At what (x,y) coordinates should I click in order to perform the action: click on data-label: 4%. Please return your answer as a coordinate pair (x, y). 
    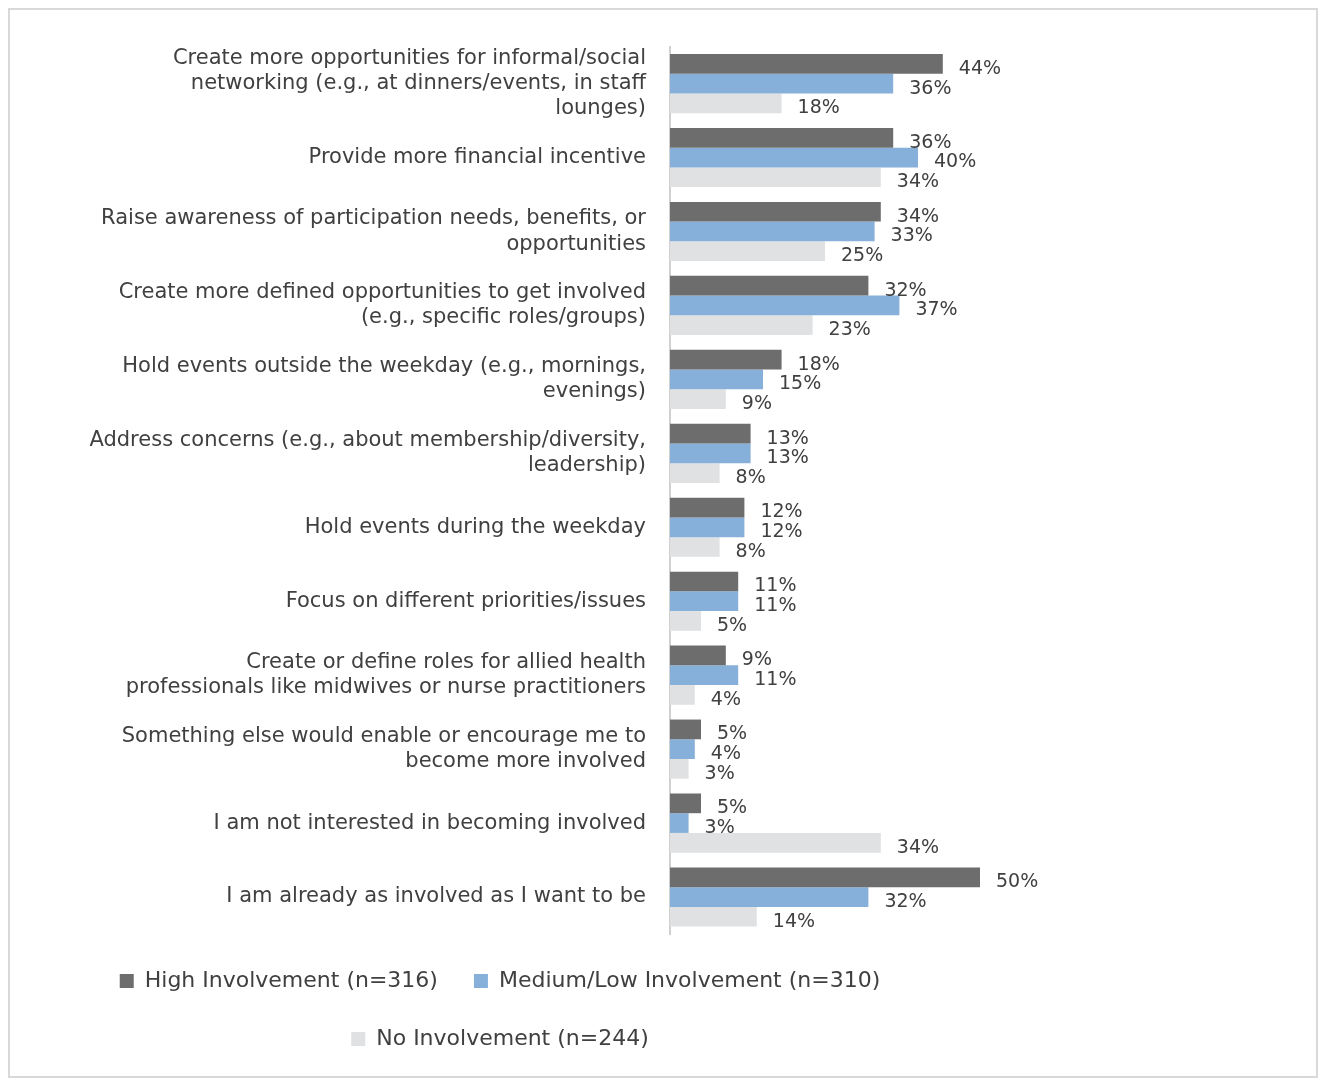
    Looking at the image, I should click on (725, 697).